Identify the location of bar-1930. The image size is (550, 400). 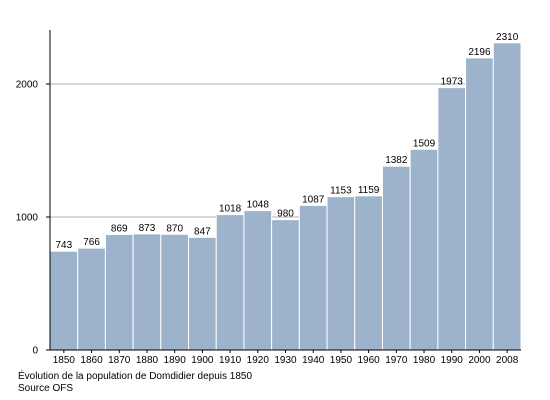
(285, 285).